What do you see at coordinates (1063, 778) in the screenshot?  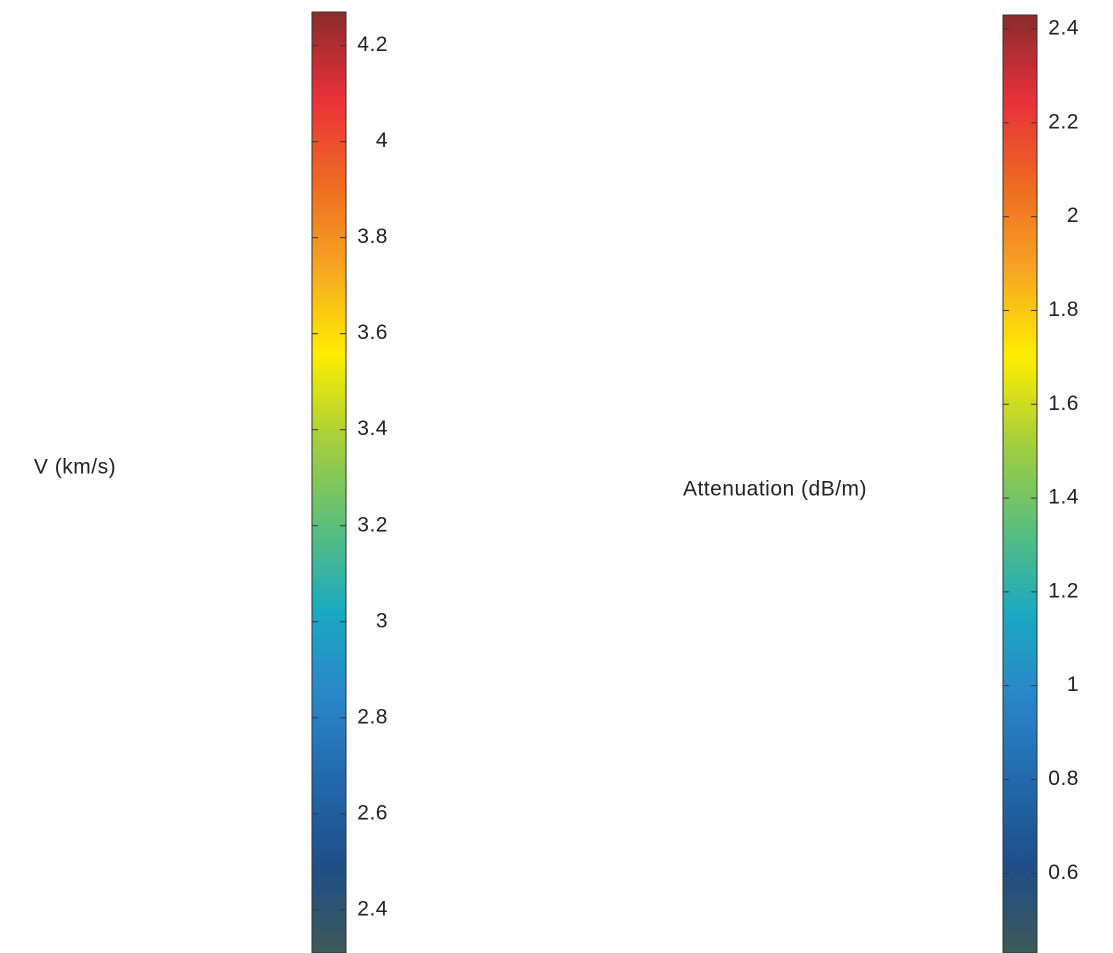 I see `tick-label: 0.8` at bounding box center [1063, 778].